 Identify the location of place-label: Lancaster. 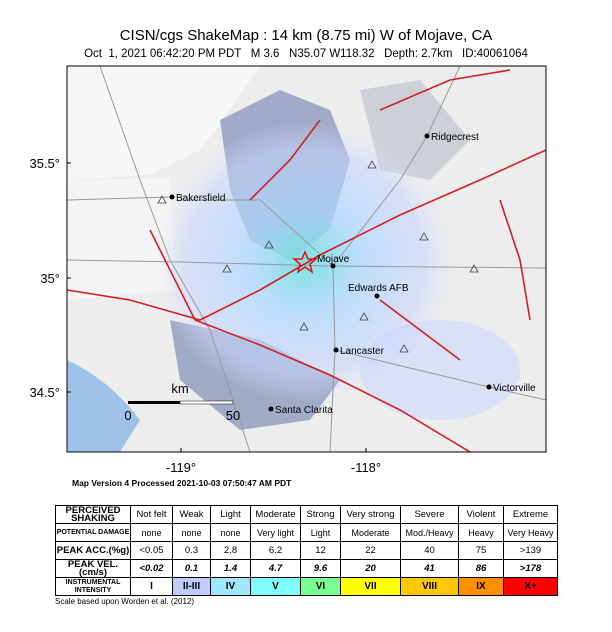
(362, 351).